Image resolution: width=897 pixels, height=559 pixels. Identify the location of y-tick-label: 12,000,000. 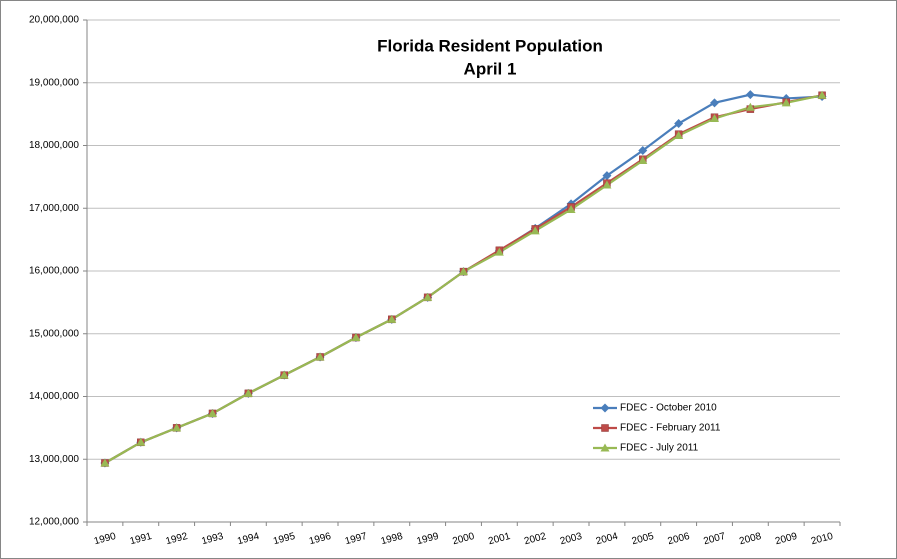
(54, 522).